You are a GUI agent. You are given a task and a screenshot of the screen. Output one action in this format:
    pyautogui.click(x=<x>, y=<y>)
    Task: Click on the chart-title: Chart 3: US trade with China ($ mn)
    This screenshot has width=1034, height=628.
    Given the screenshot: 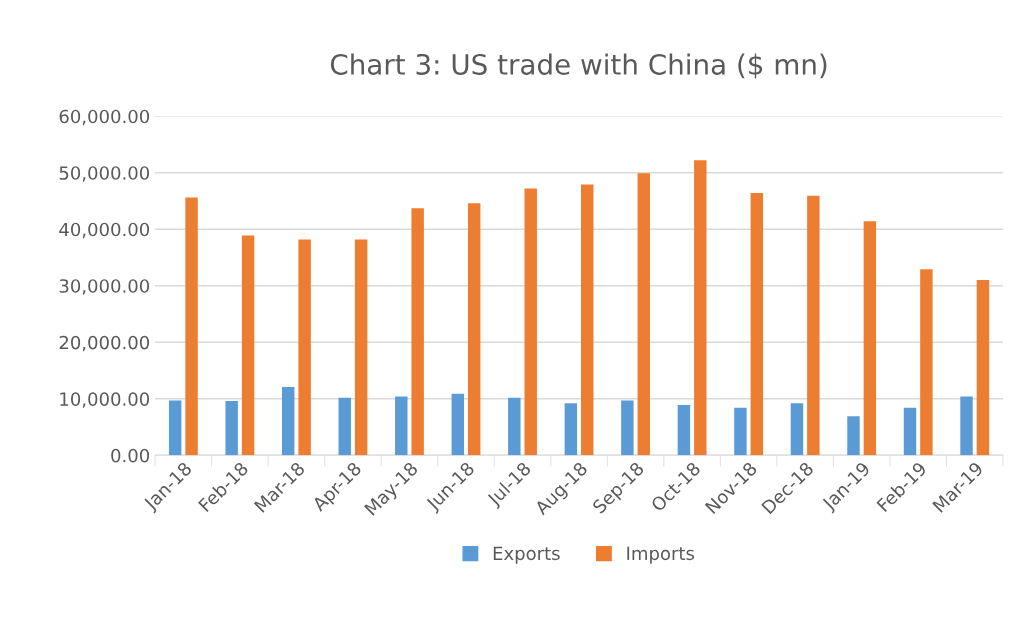 What is the action you would take?
    pyautogui.click(x=578, y=66)
    